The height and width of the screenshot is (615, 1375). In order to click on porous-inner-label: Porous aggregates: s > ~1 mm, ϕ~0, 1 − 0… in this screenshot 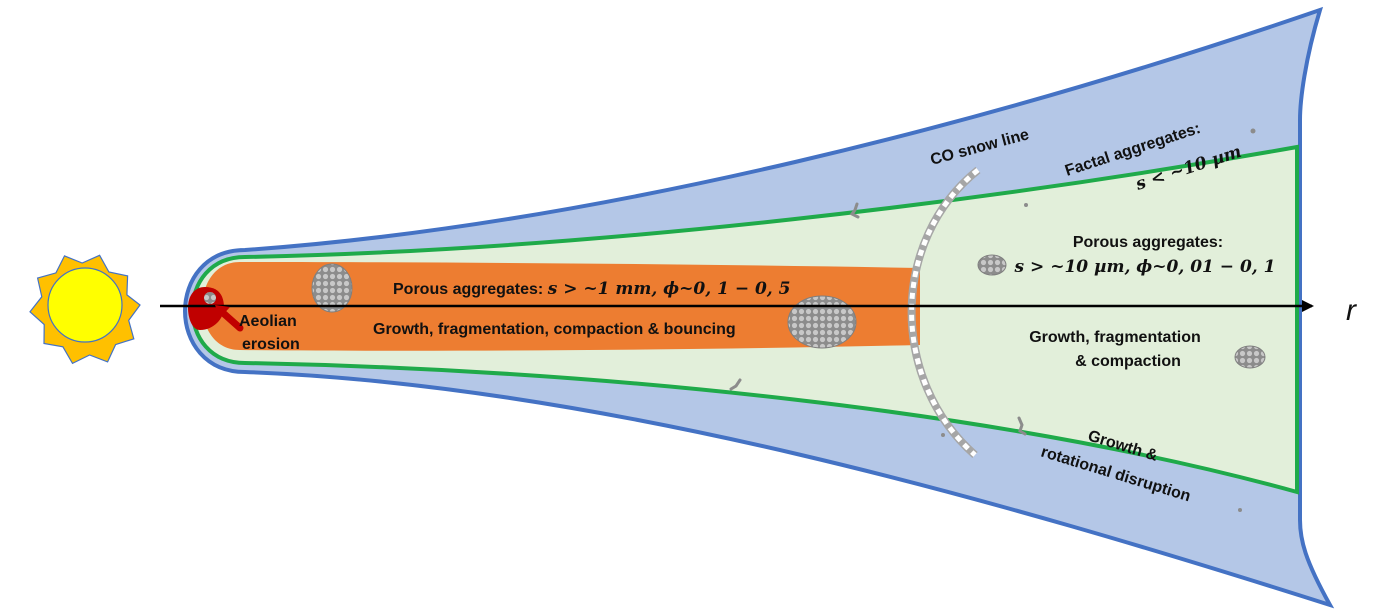, I will do `click(591, 289)`.